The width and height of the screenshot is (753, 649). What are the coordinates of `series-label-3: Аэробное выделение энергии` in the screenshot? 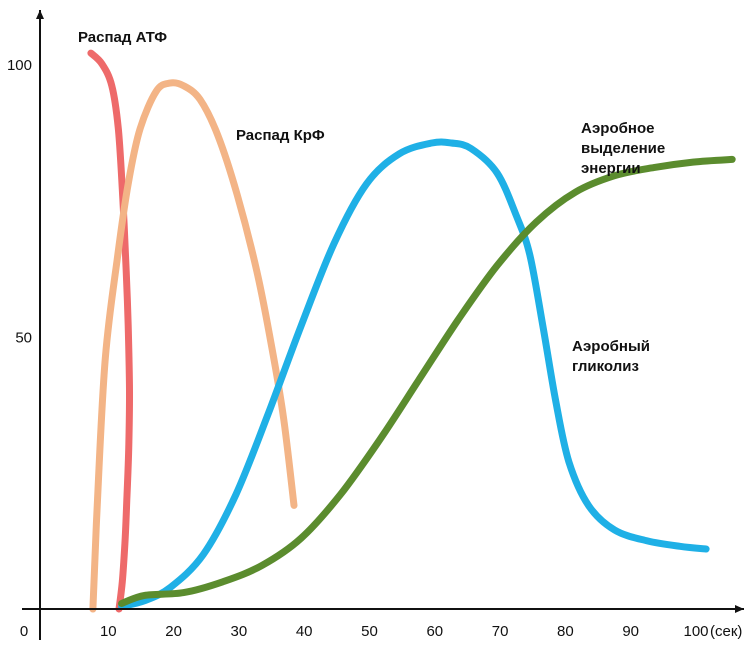 It's located at (623, 148).